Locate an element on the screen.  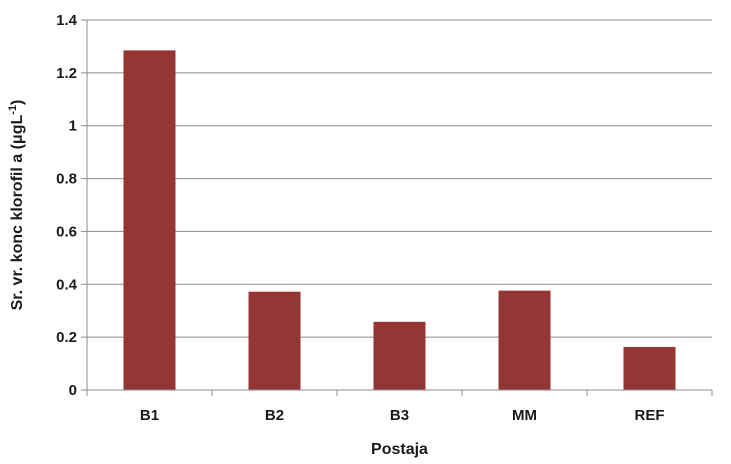
x-tick-label: B2 is located at coordinates (274, 415).